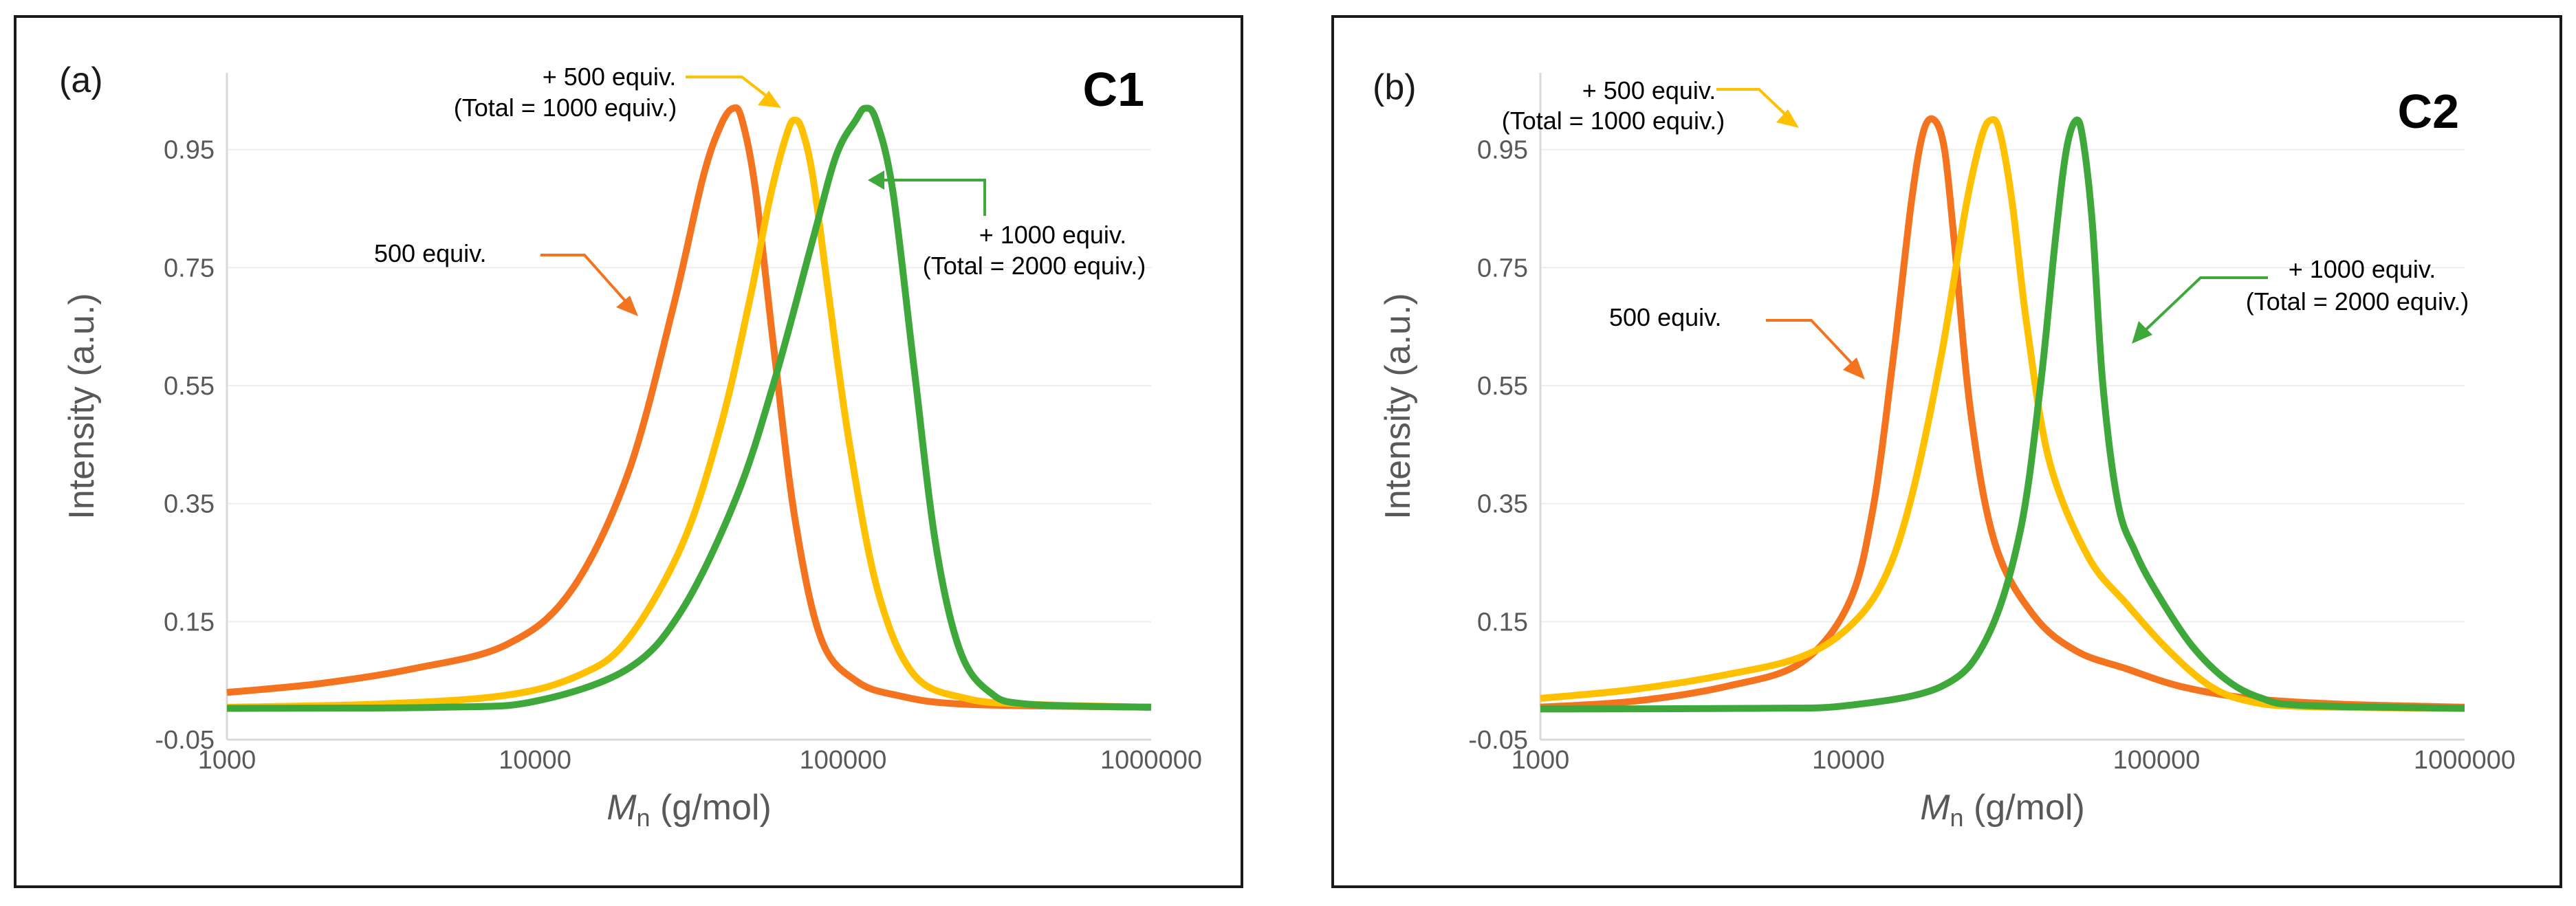  Describe the element at coordinates (2428, 111) in the screenshot. I see `series-tag: C2` at that location.